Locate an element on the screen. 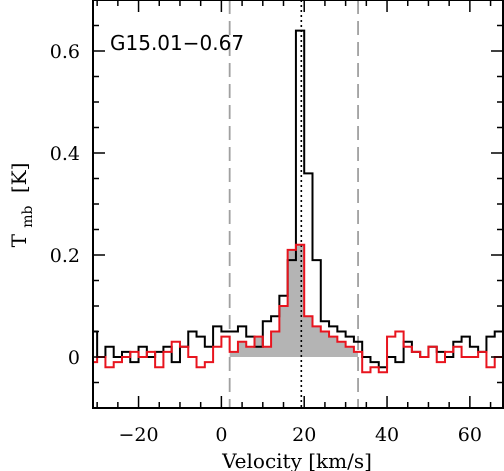 The width and height of the screenshot is (504, 471). y-axis-title-sub: mb is located at coordinates (28, 216).